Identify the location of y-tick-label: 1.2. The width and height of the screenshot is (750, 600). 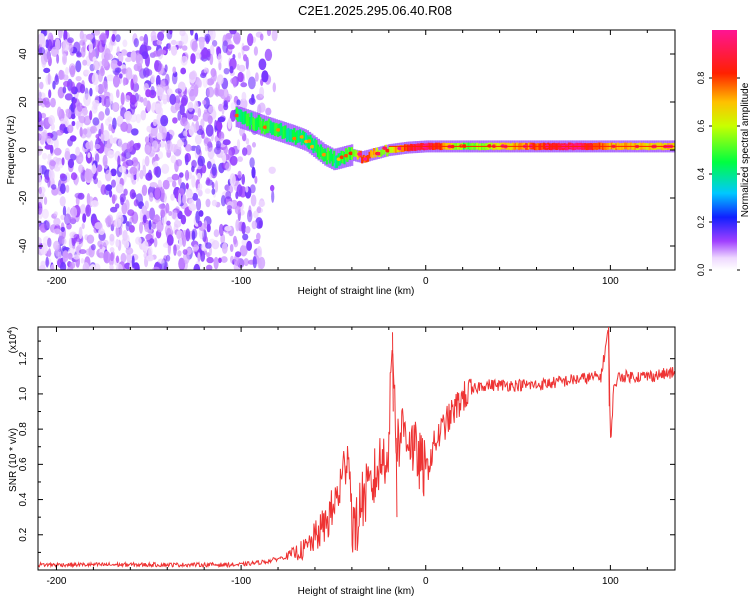
(23, 358).